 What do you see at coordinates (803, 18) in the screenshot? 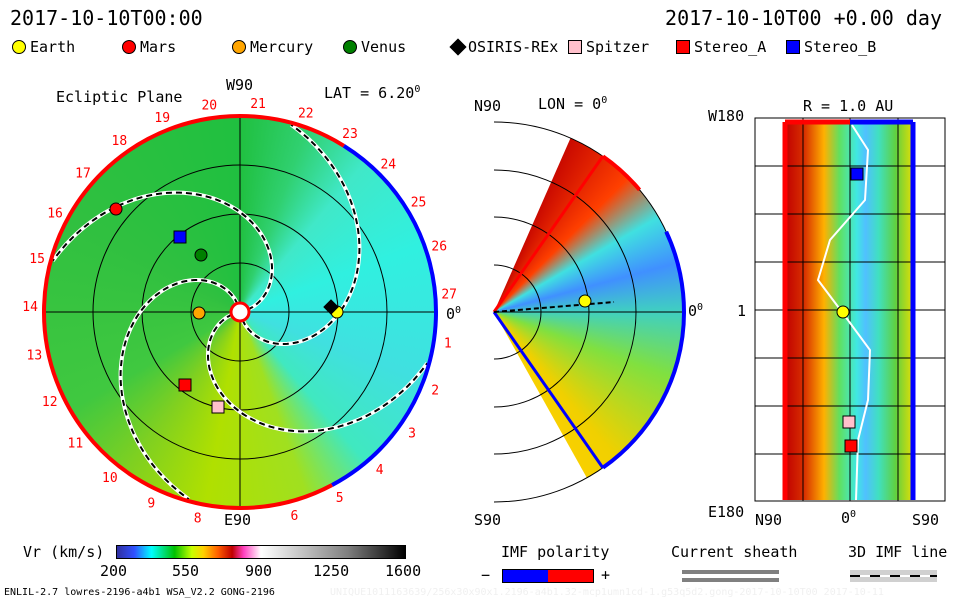
I see `elapsed-label: 2017-10-10T00 +0.00 day` at bounding box center [803, 18].